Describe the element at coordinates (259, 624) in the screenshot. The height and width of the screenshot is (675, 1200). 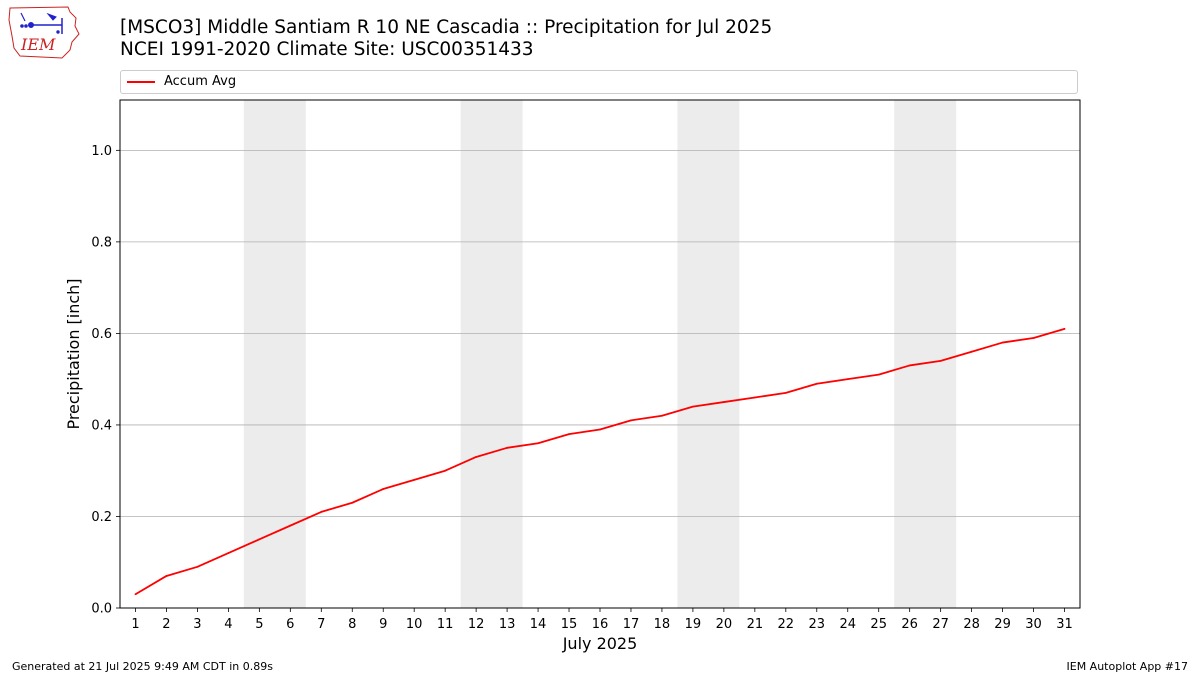
I see `xtick-label-5: 5` at that location.